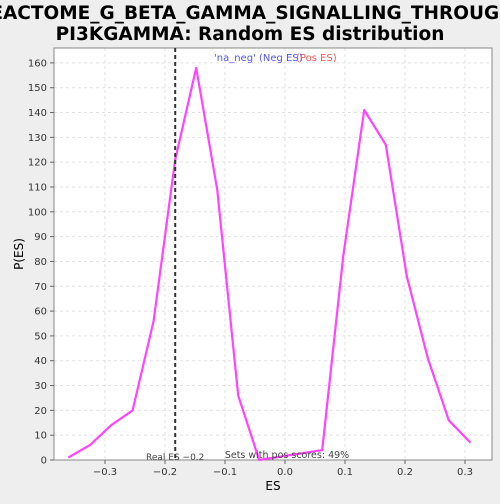 The height and width of the screenshot is (504, 500). I want to click on y-tick-label: 50, so click(40, 336).